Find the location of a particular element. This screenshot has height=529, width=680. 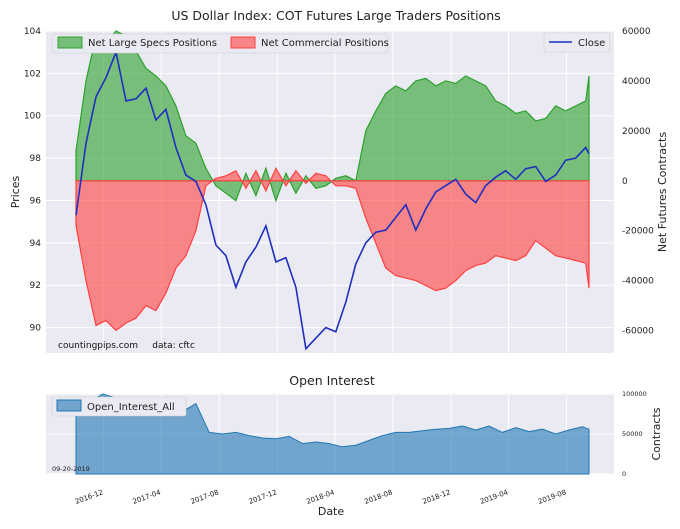

x-tick-date: 2019-04 is located at coordinates (494, 497).